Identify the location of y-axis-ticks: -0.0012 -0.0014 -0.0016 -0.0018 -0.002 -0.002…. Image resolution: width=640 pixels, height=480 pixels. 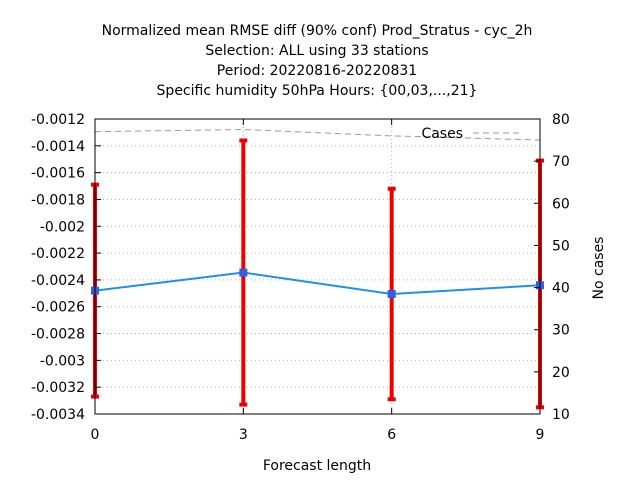
(66, 267).